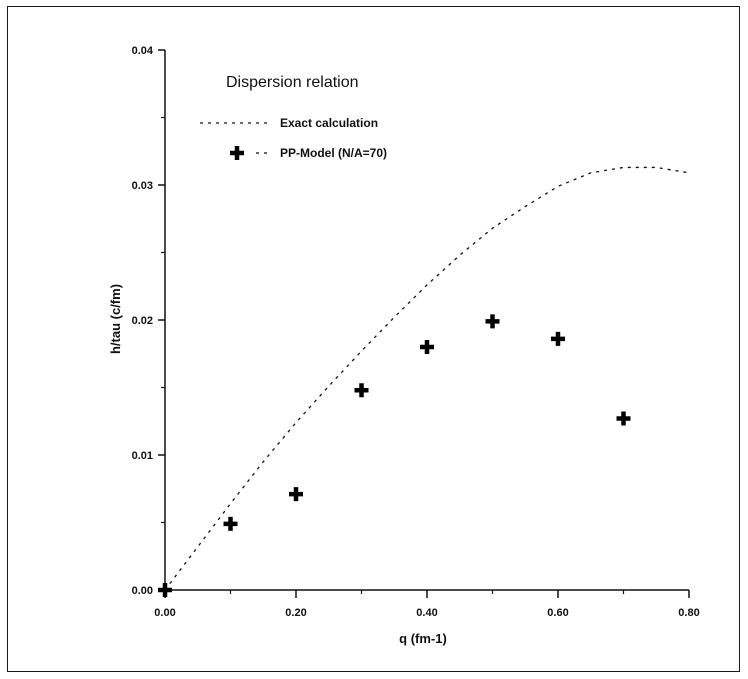  What do you see at coordinates (142, 456) in the screenshot?
I see `y-tick-label: 0.01` at bounding box center [142, 456].